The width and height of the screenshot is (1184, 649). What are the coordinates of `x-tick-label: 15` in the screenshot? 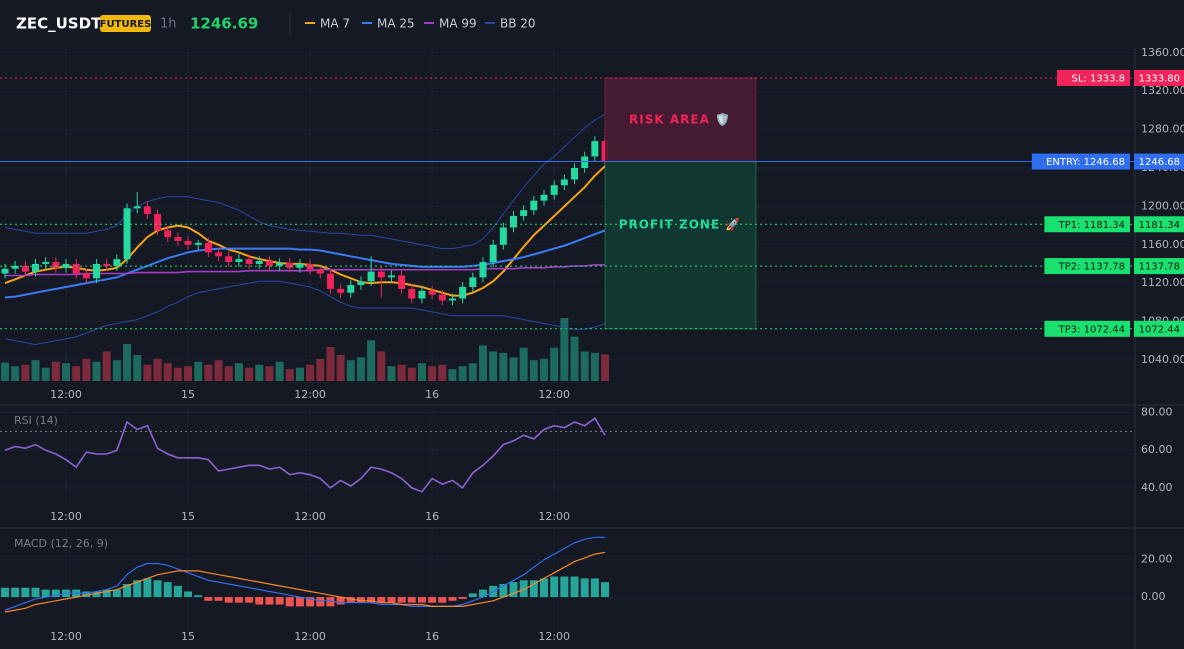 It's located at (188, 394).